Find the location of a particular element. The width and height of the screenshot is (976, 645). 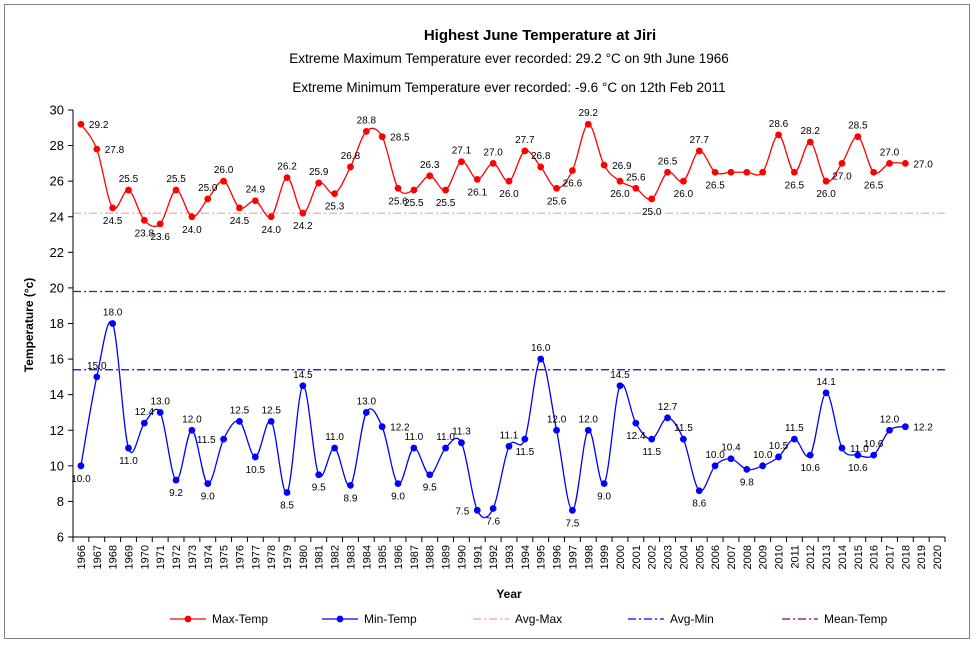

x-tick-label: 2014 is located at coordinates (843, 557).